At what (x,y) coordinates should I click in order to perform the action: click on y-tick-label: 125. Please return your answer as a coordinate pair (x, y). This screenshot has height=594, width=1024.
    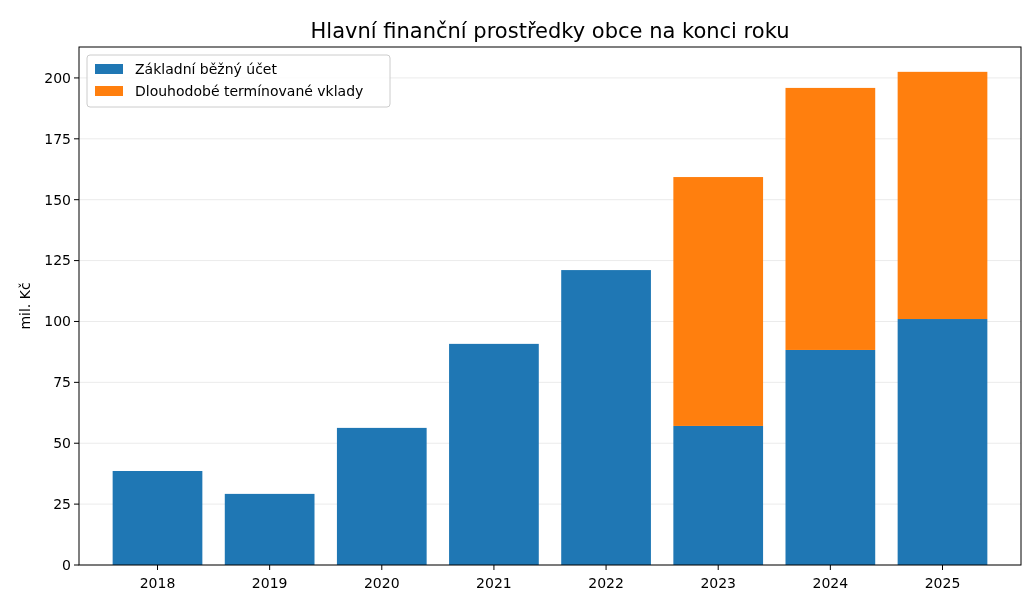
    Looking at the image, I should click on (57, 260).